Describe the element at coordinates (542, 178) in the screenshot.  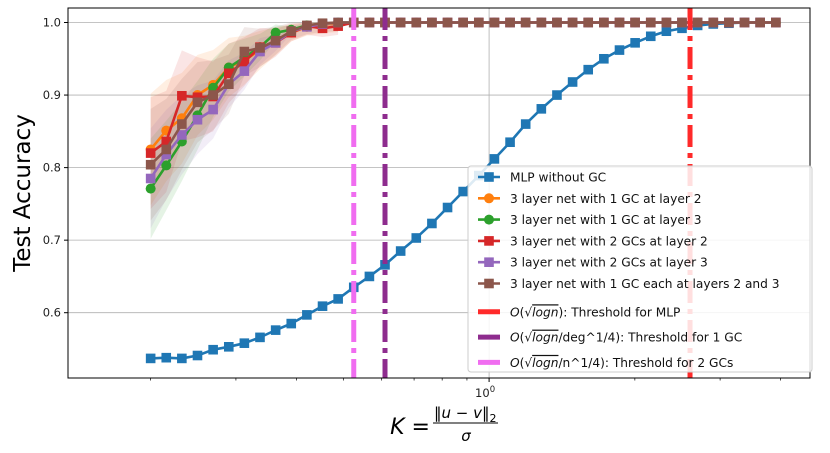
I see `legend-item: MLP without GC` at that location.